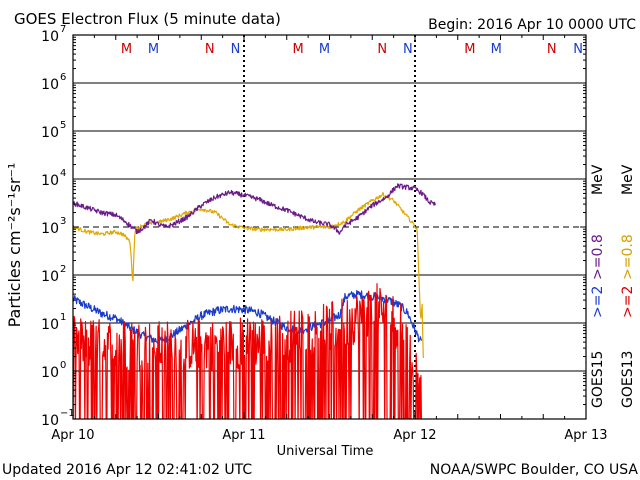 This screenshot has height=480, width=640. I want to click on x-tick-label: Apr 11, so click(243, 435).